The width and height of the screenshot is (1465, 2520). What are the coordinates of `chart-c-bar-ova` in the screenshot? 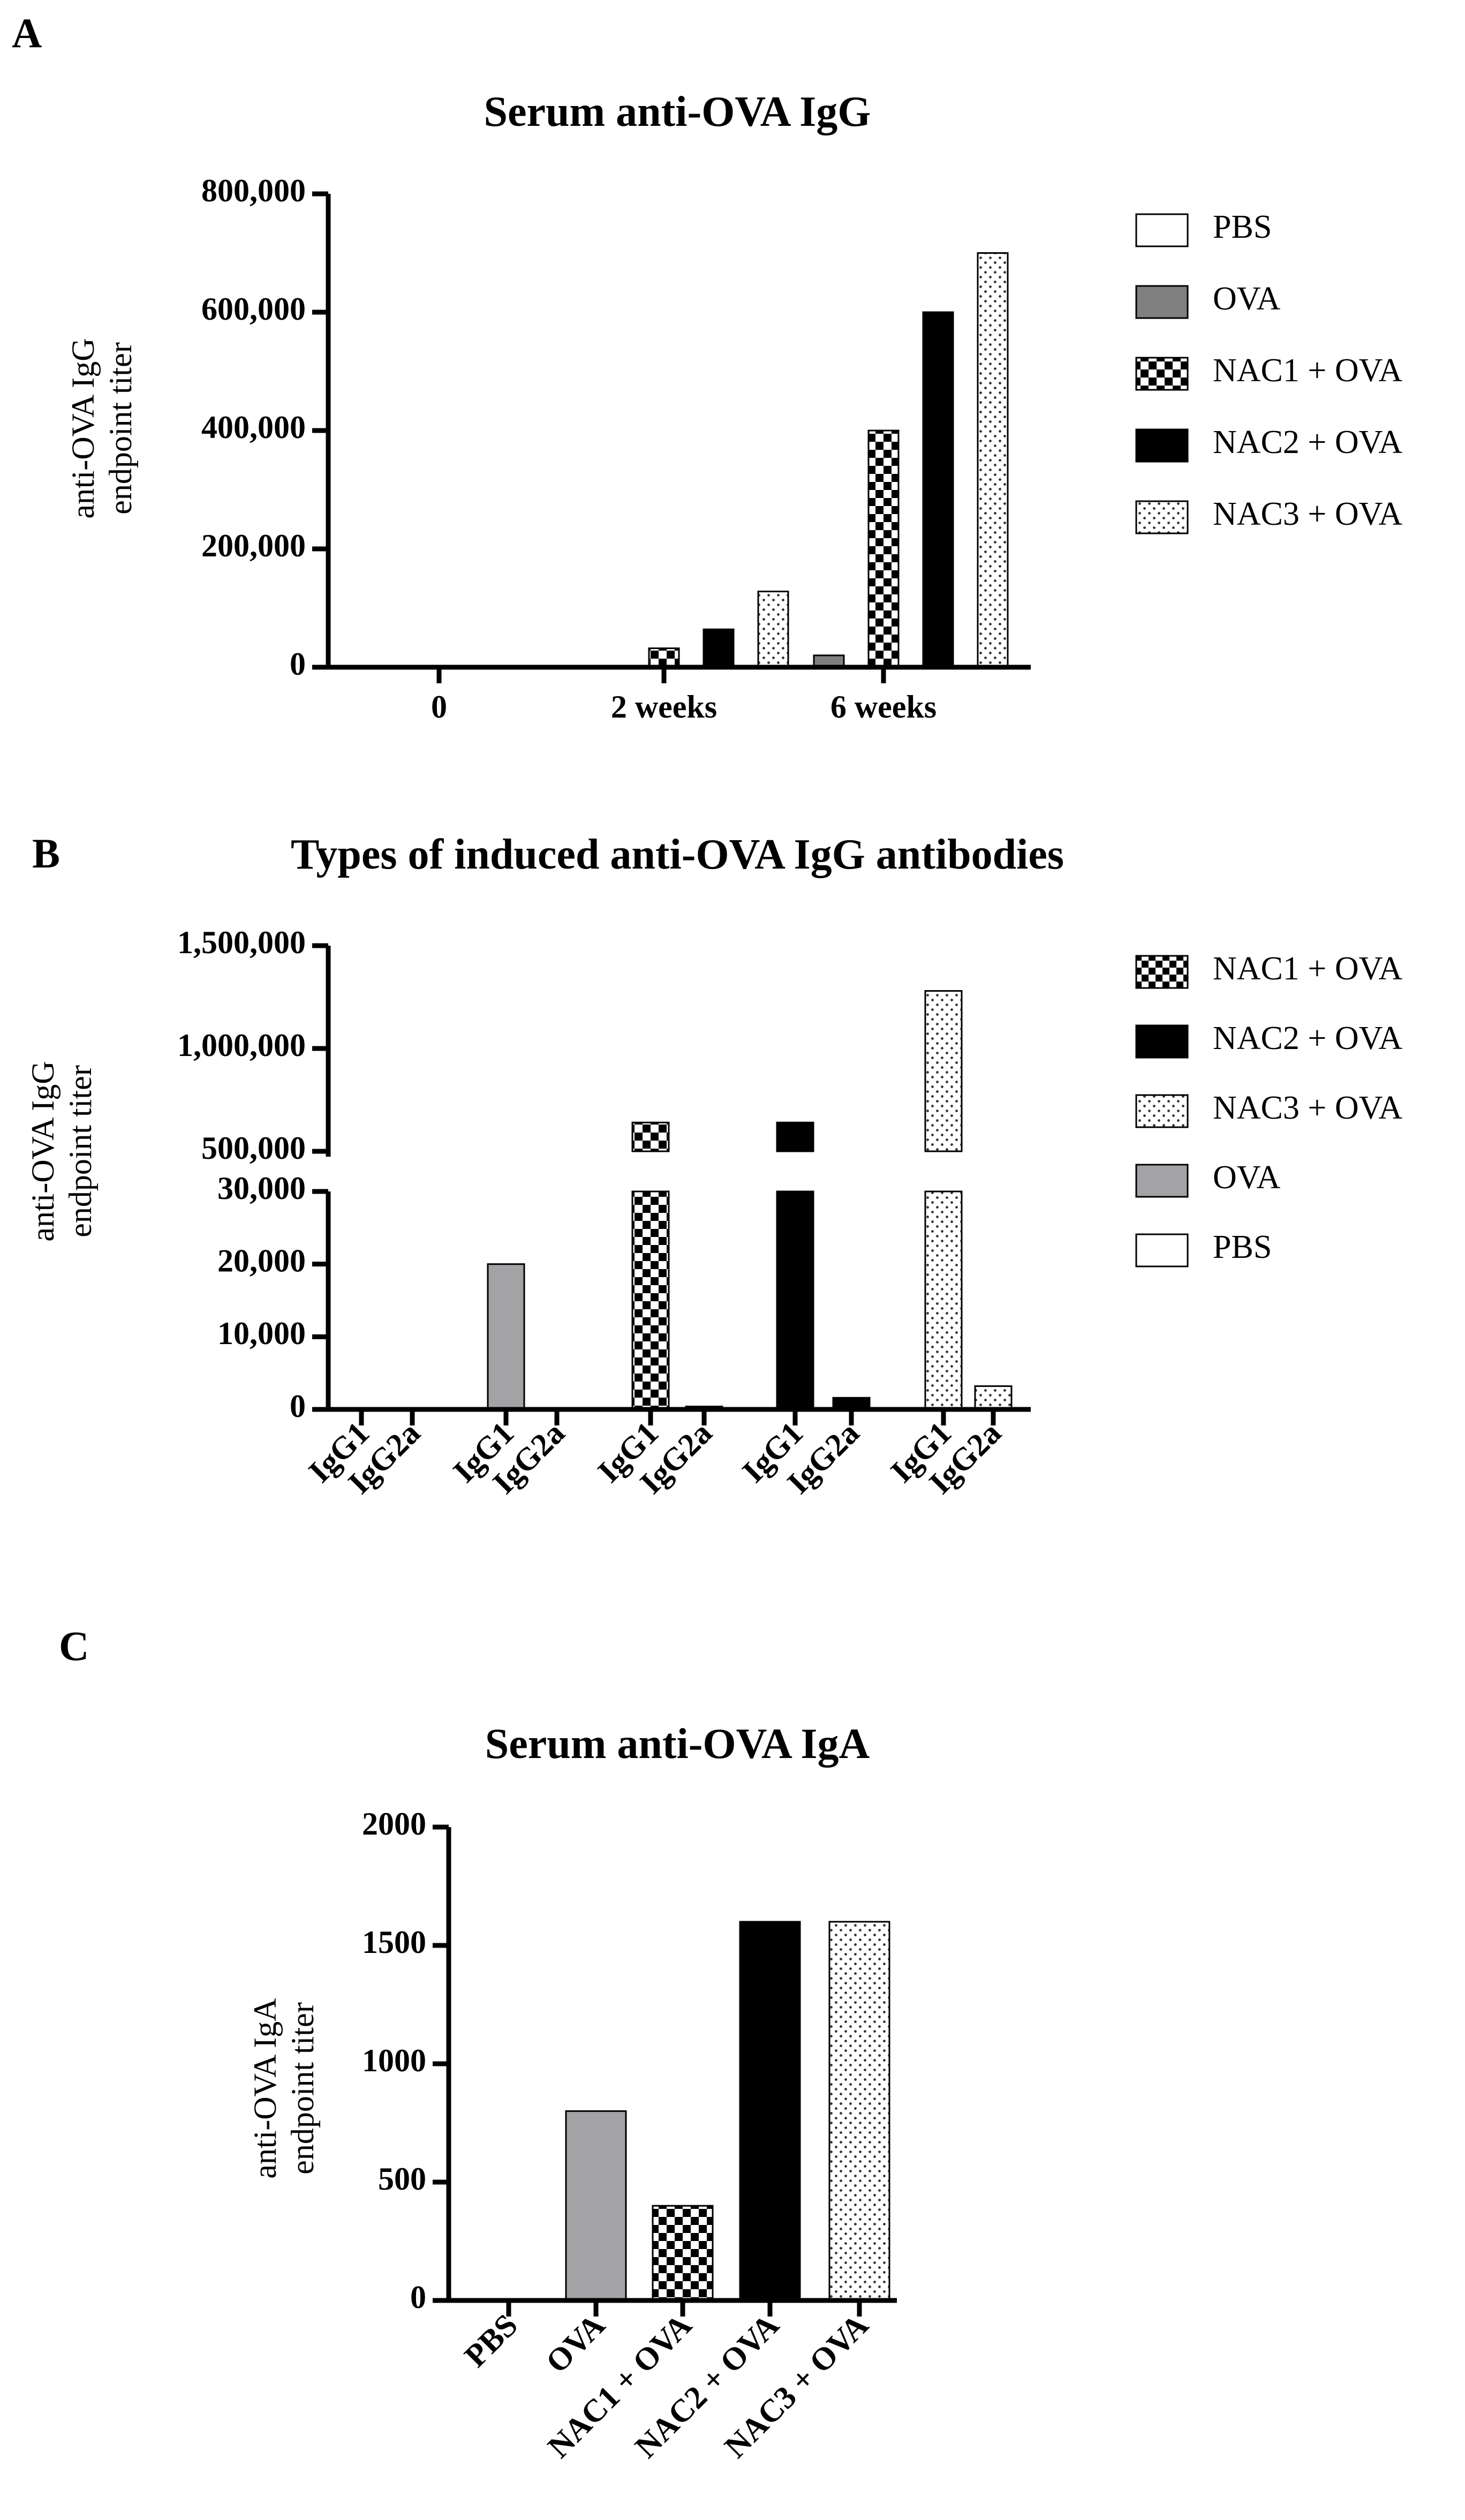 It's located at (596, 2206).